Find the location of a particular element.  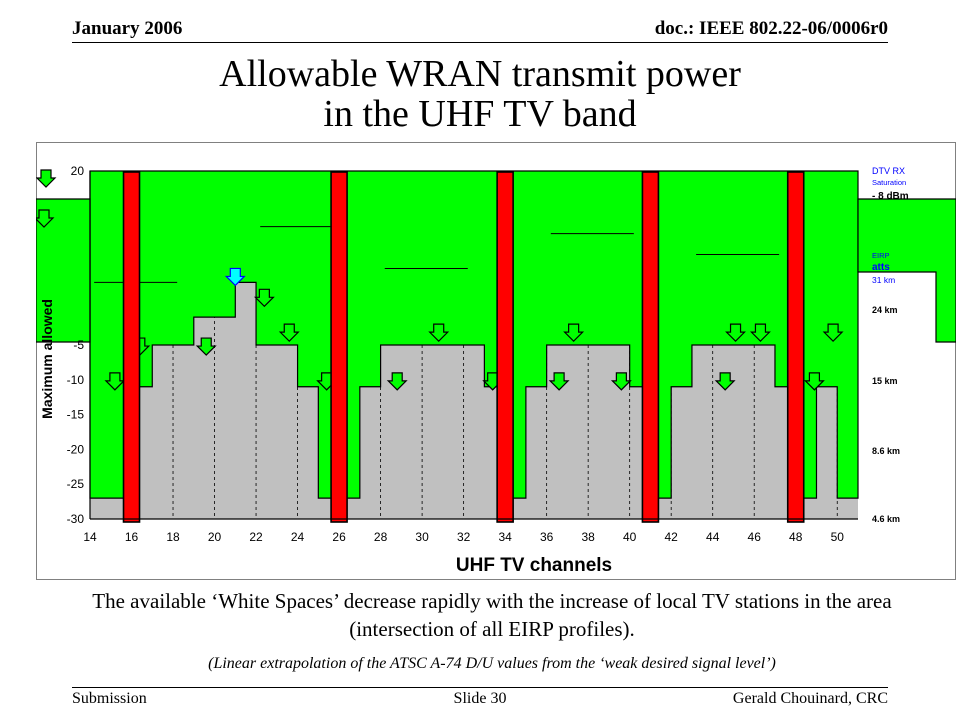

slide-title-line1: Allowable WRAN transmit power is located at coordinates (480, 74).